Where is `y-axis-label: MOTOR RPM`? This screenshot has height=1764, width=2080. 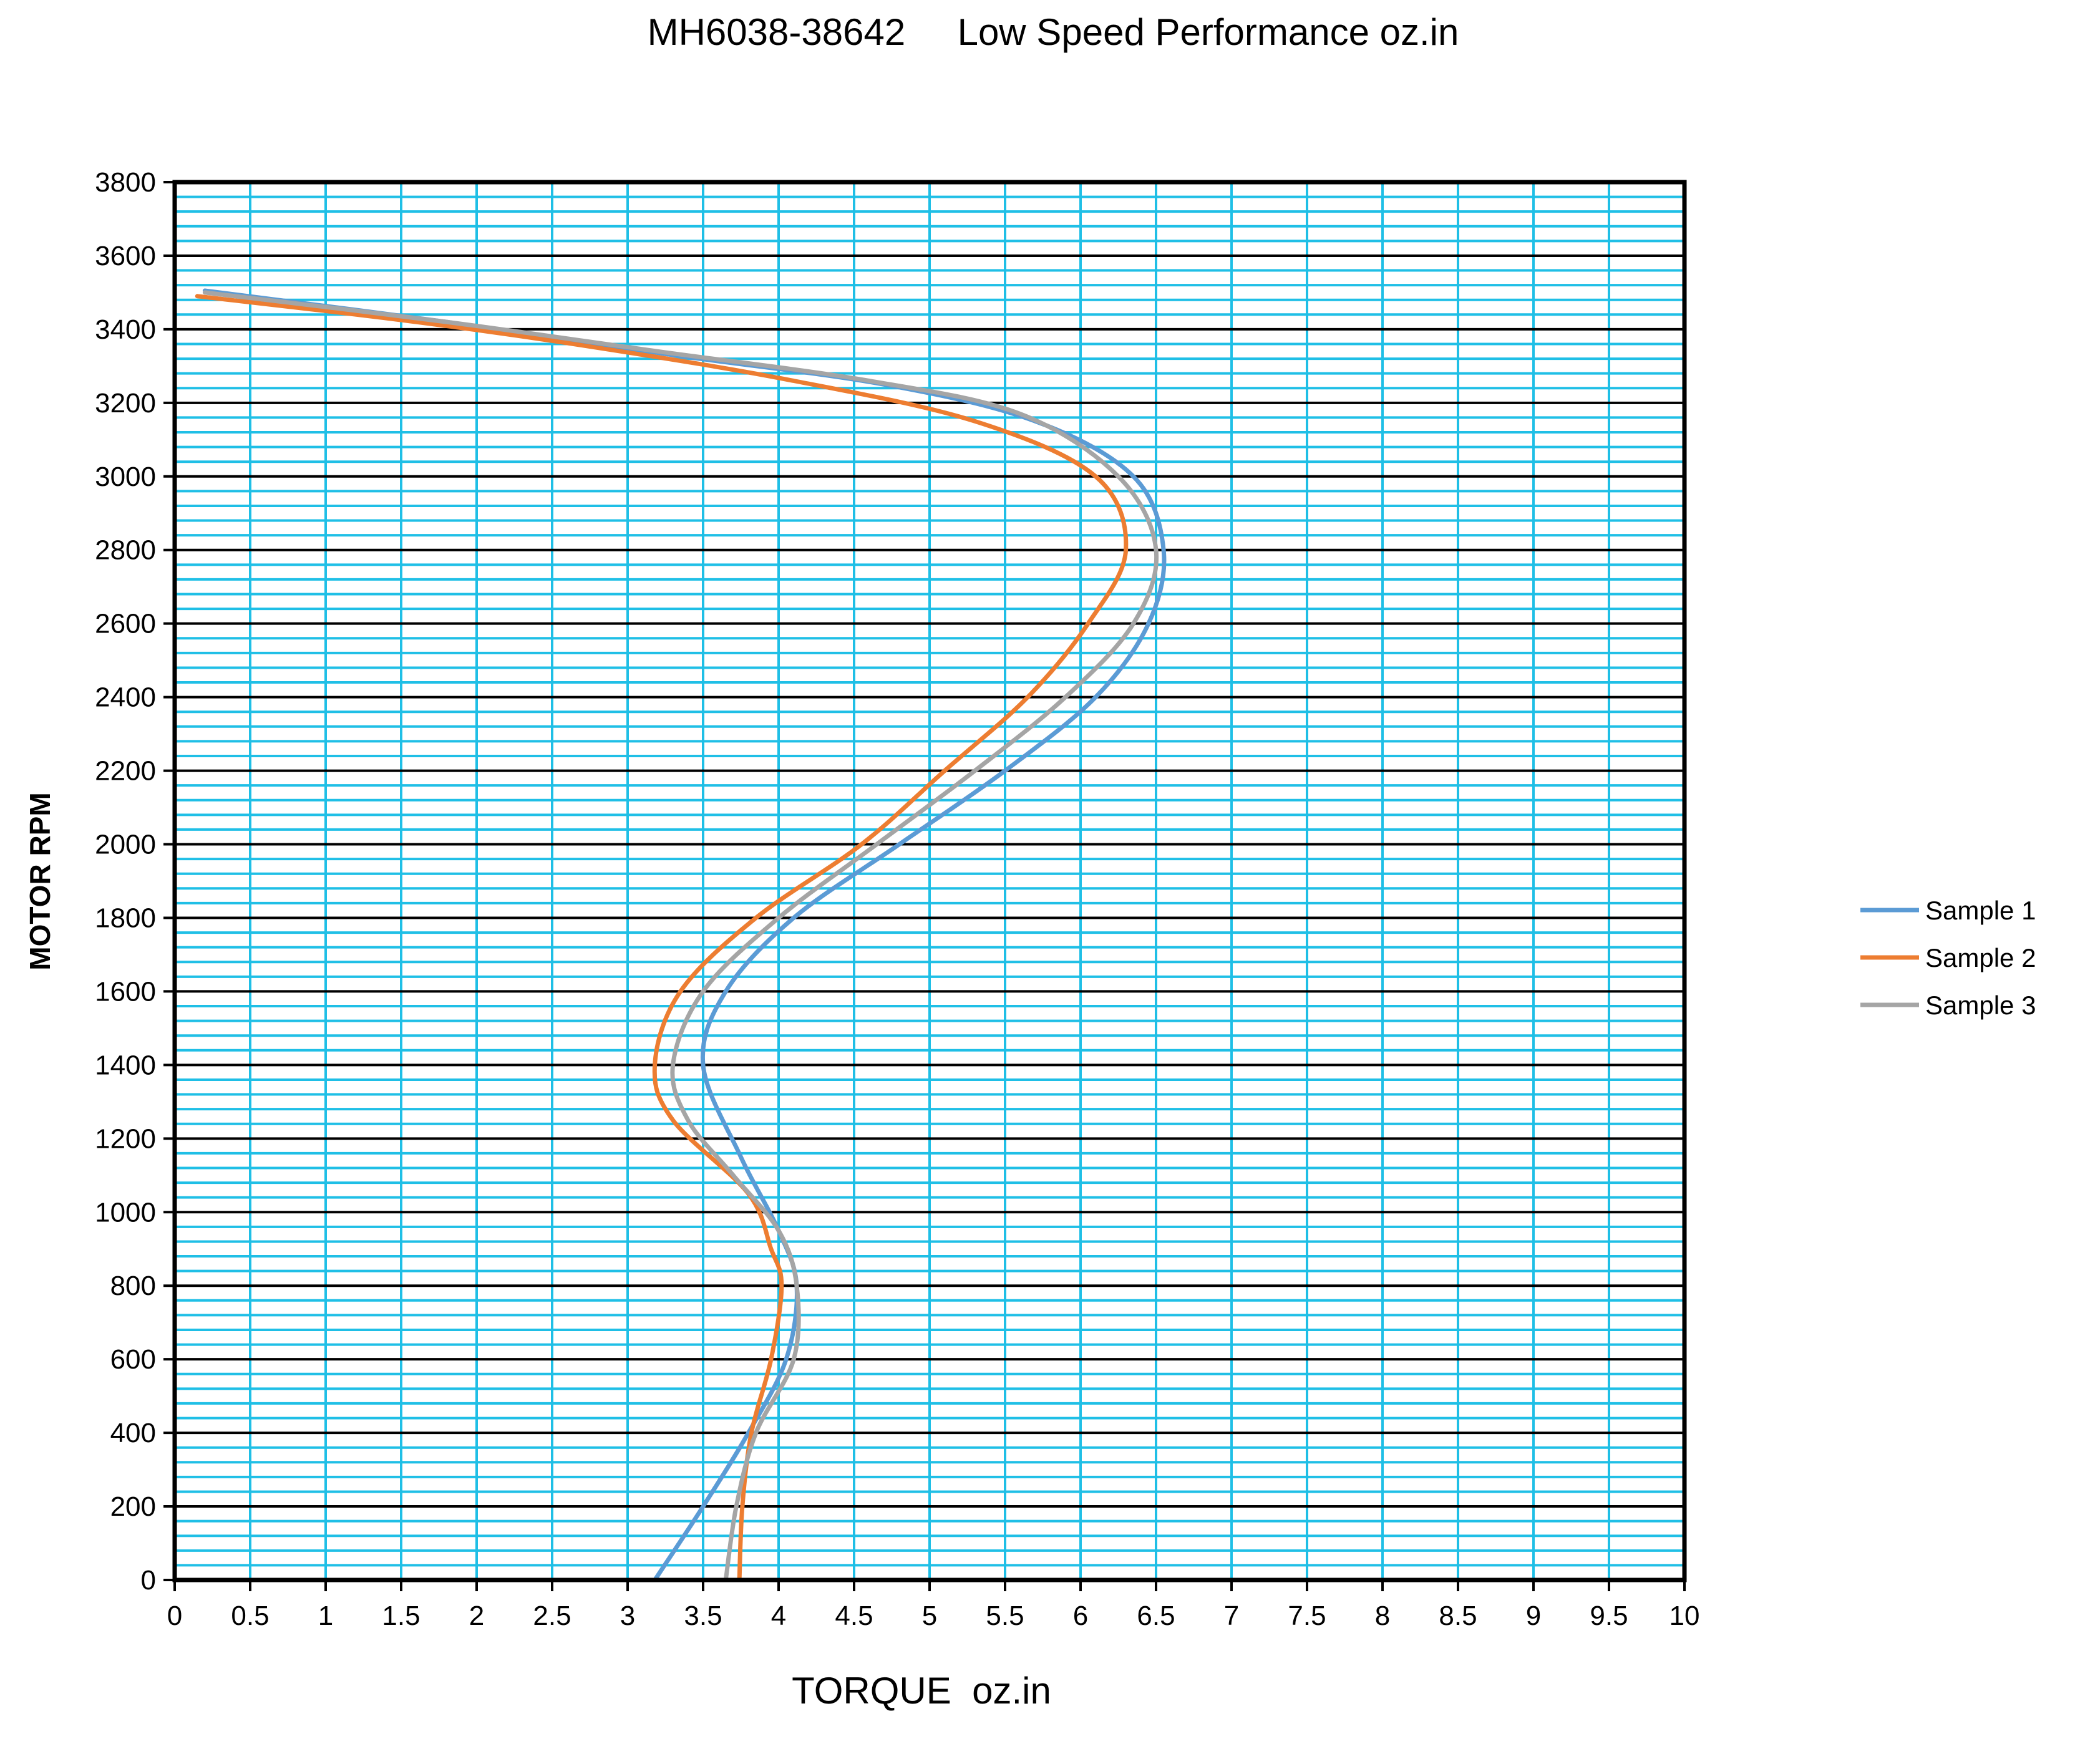 y-axis-label: MOTOR RPM is located at coordinates (40, 881).